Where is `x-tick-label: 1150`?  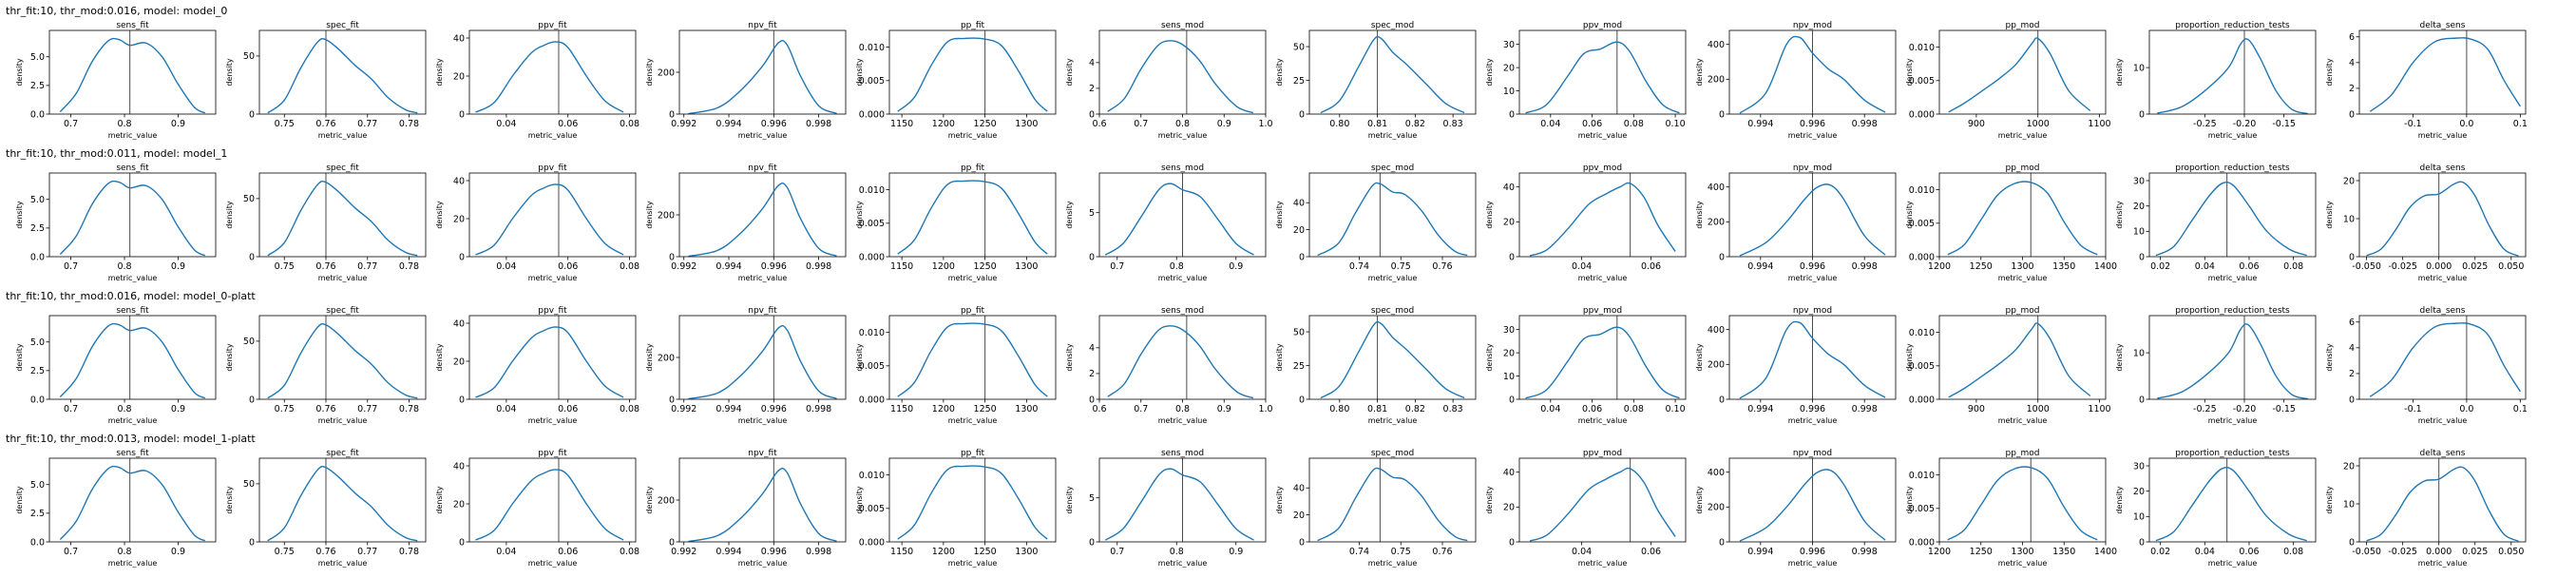 x-tick-label: 1150 is located at coordinates (901, 552).